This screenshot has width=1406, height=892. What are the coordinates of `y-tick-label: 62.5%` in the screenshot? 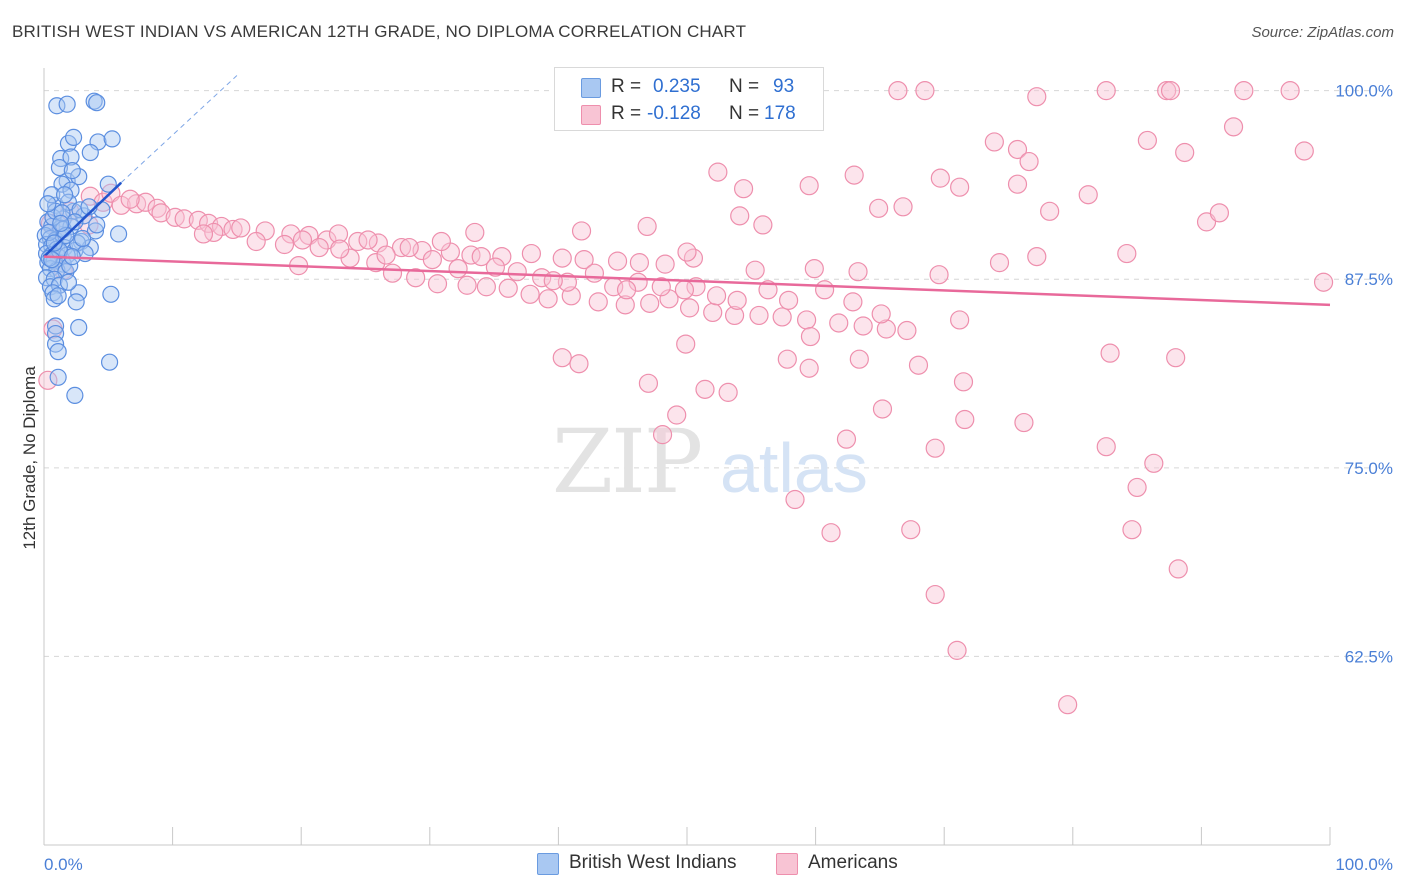 It's located at (1369, 656).